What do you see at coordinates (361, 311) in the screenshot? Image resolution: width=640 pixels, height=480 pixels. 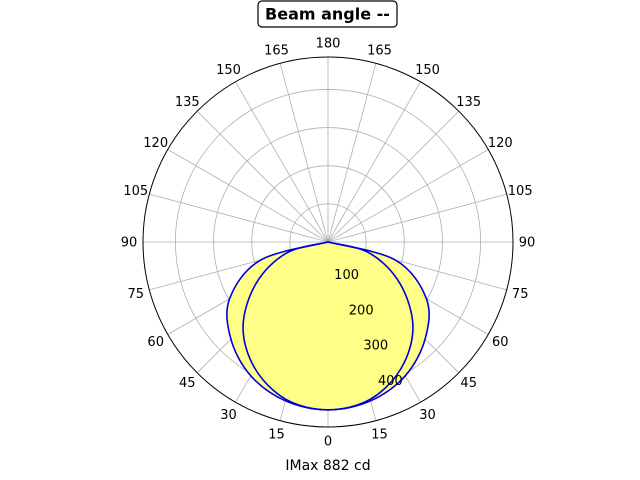 I see `radial-tick-label: 200` at bounding box center [361, 311].